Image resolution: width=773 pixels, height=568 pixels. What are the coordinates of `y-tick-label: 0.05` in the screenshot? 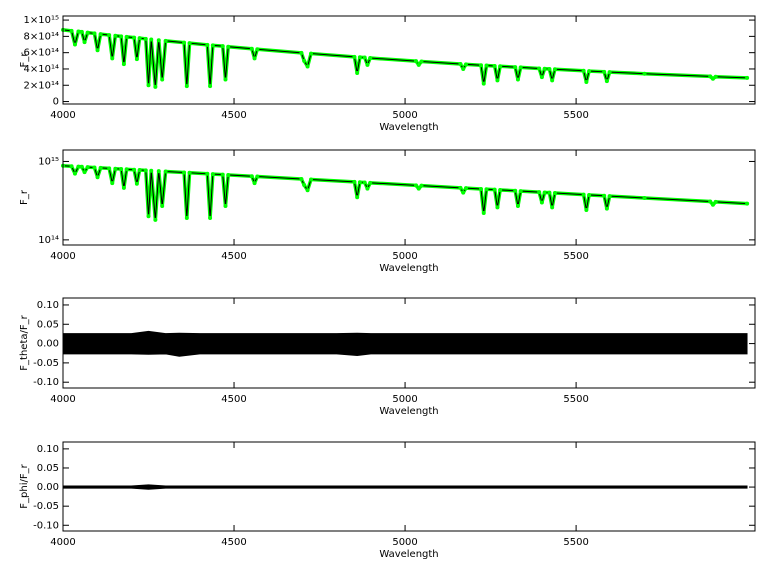 It's located at (48, 468).